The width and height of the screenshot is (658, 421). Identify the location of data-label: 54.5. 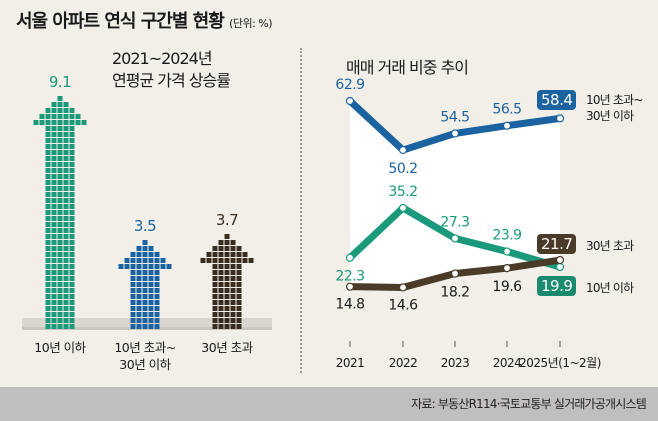
(454, 117).